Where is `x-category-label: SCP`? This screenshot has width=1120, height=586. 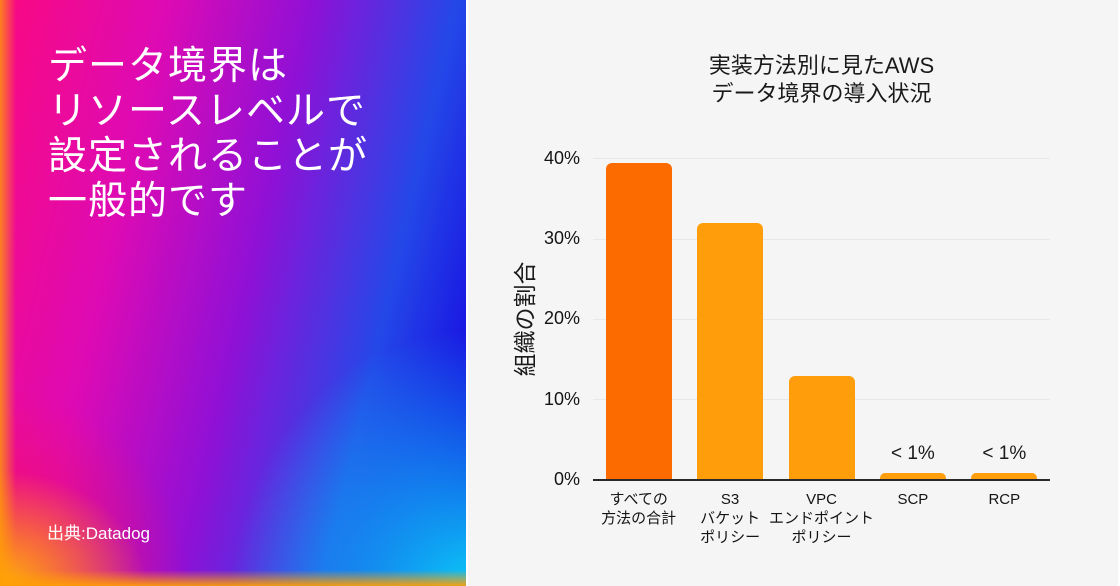
x-category-label: SCP is located at coordinates (913, 499).